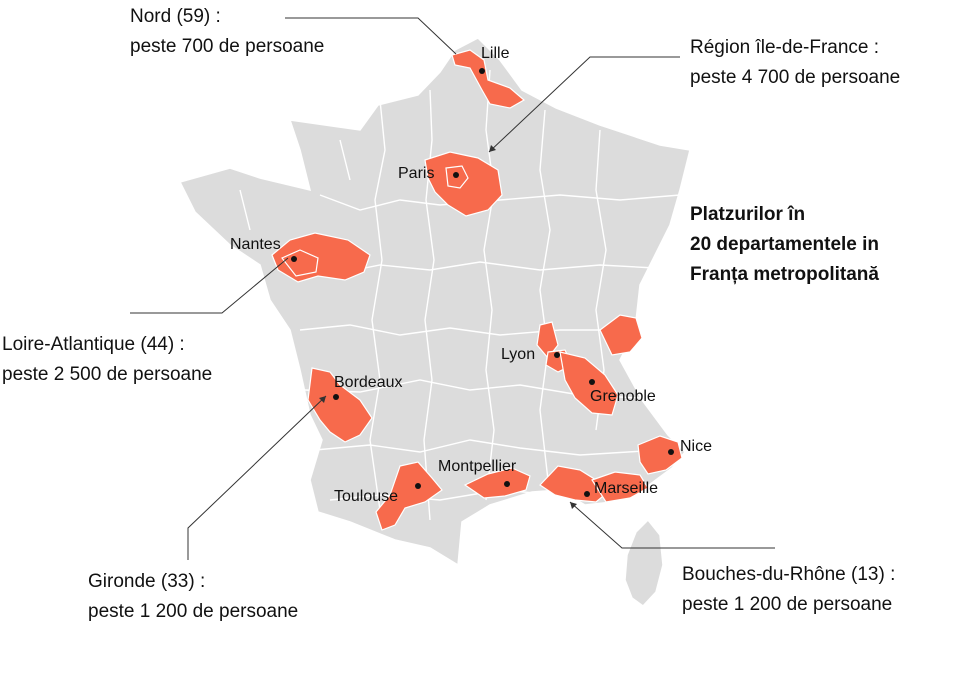 The image size is (976, 678). What do you see at coordinates (660, 455) in the screenshot?
I see `dept-alpes-maritimes` at bounding box center [660, 455].